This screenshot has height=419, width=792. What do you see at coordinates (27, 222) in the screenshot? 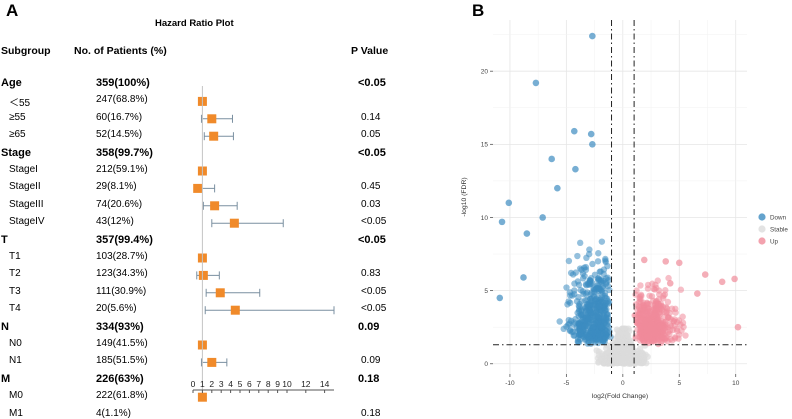
I see `subgroup-label: StageIV` at bounding box center [27, 222].